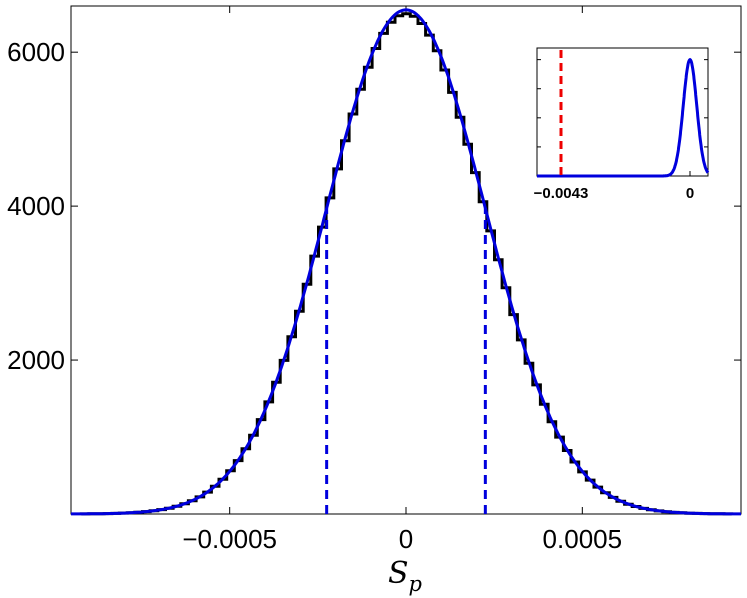 Image resolution: width=747 pixels, height=598 pixels. I want to click on inset-plot: −0.0043 0, so click(622, 124).